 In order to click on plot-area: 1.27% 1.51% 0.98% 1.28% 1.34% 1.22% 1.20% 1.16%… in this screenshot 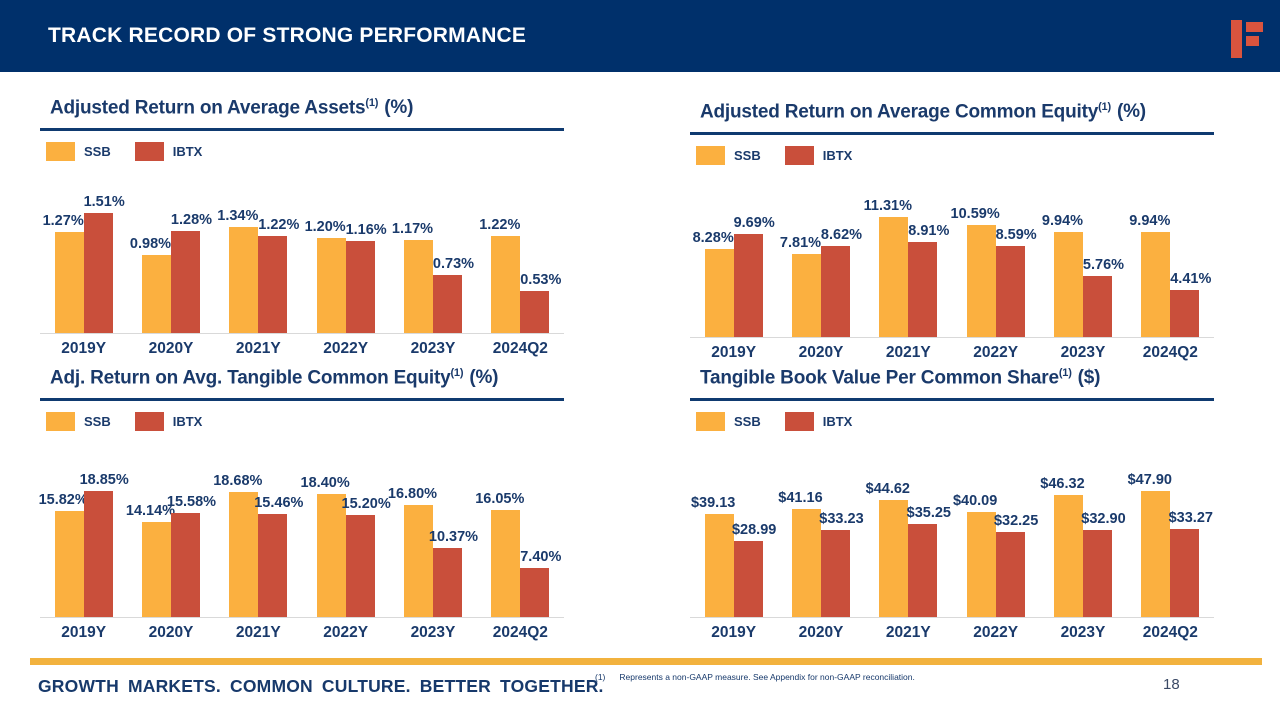, I will do `click(302, 250)`.